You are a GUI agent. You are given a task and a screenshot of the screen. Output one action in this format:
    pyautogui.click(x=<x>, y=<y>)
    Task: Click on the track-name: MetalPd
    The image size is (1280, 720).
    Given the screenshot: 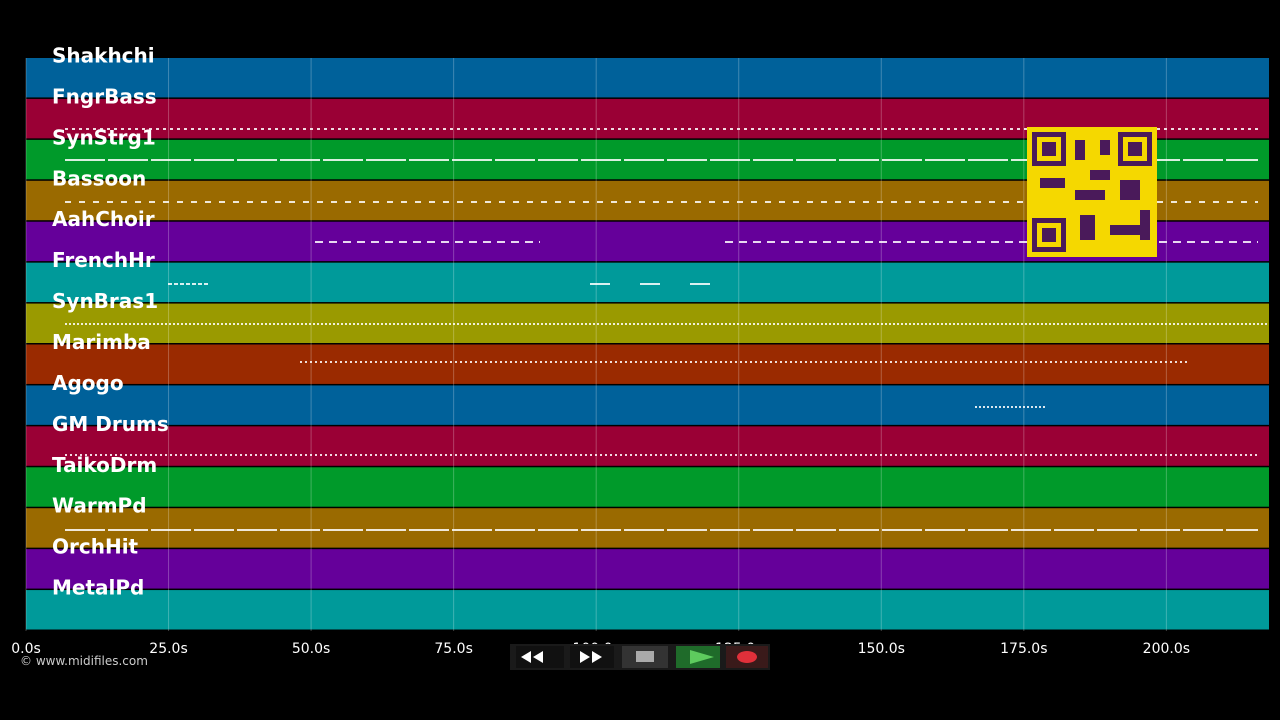 What is the action you would take?
    pyautogui.click(x=98, y=588)
    